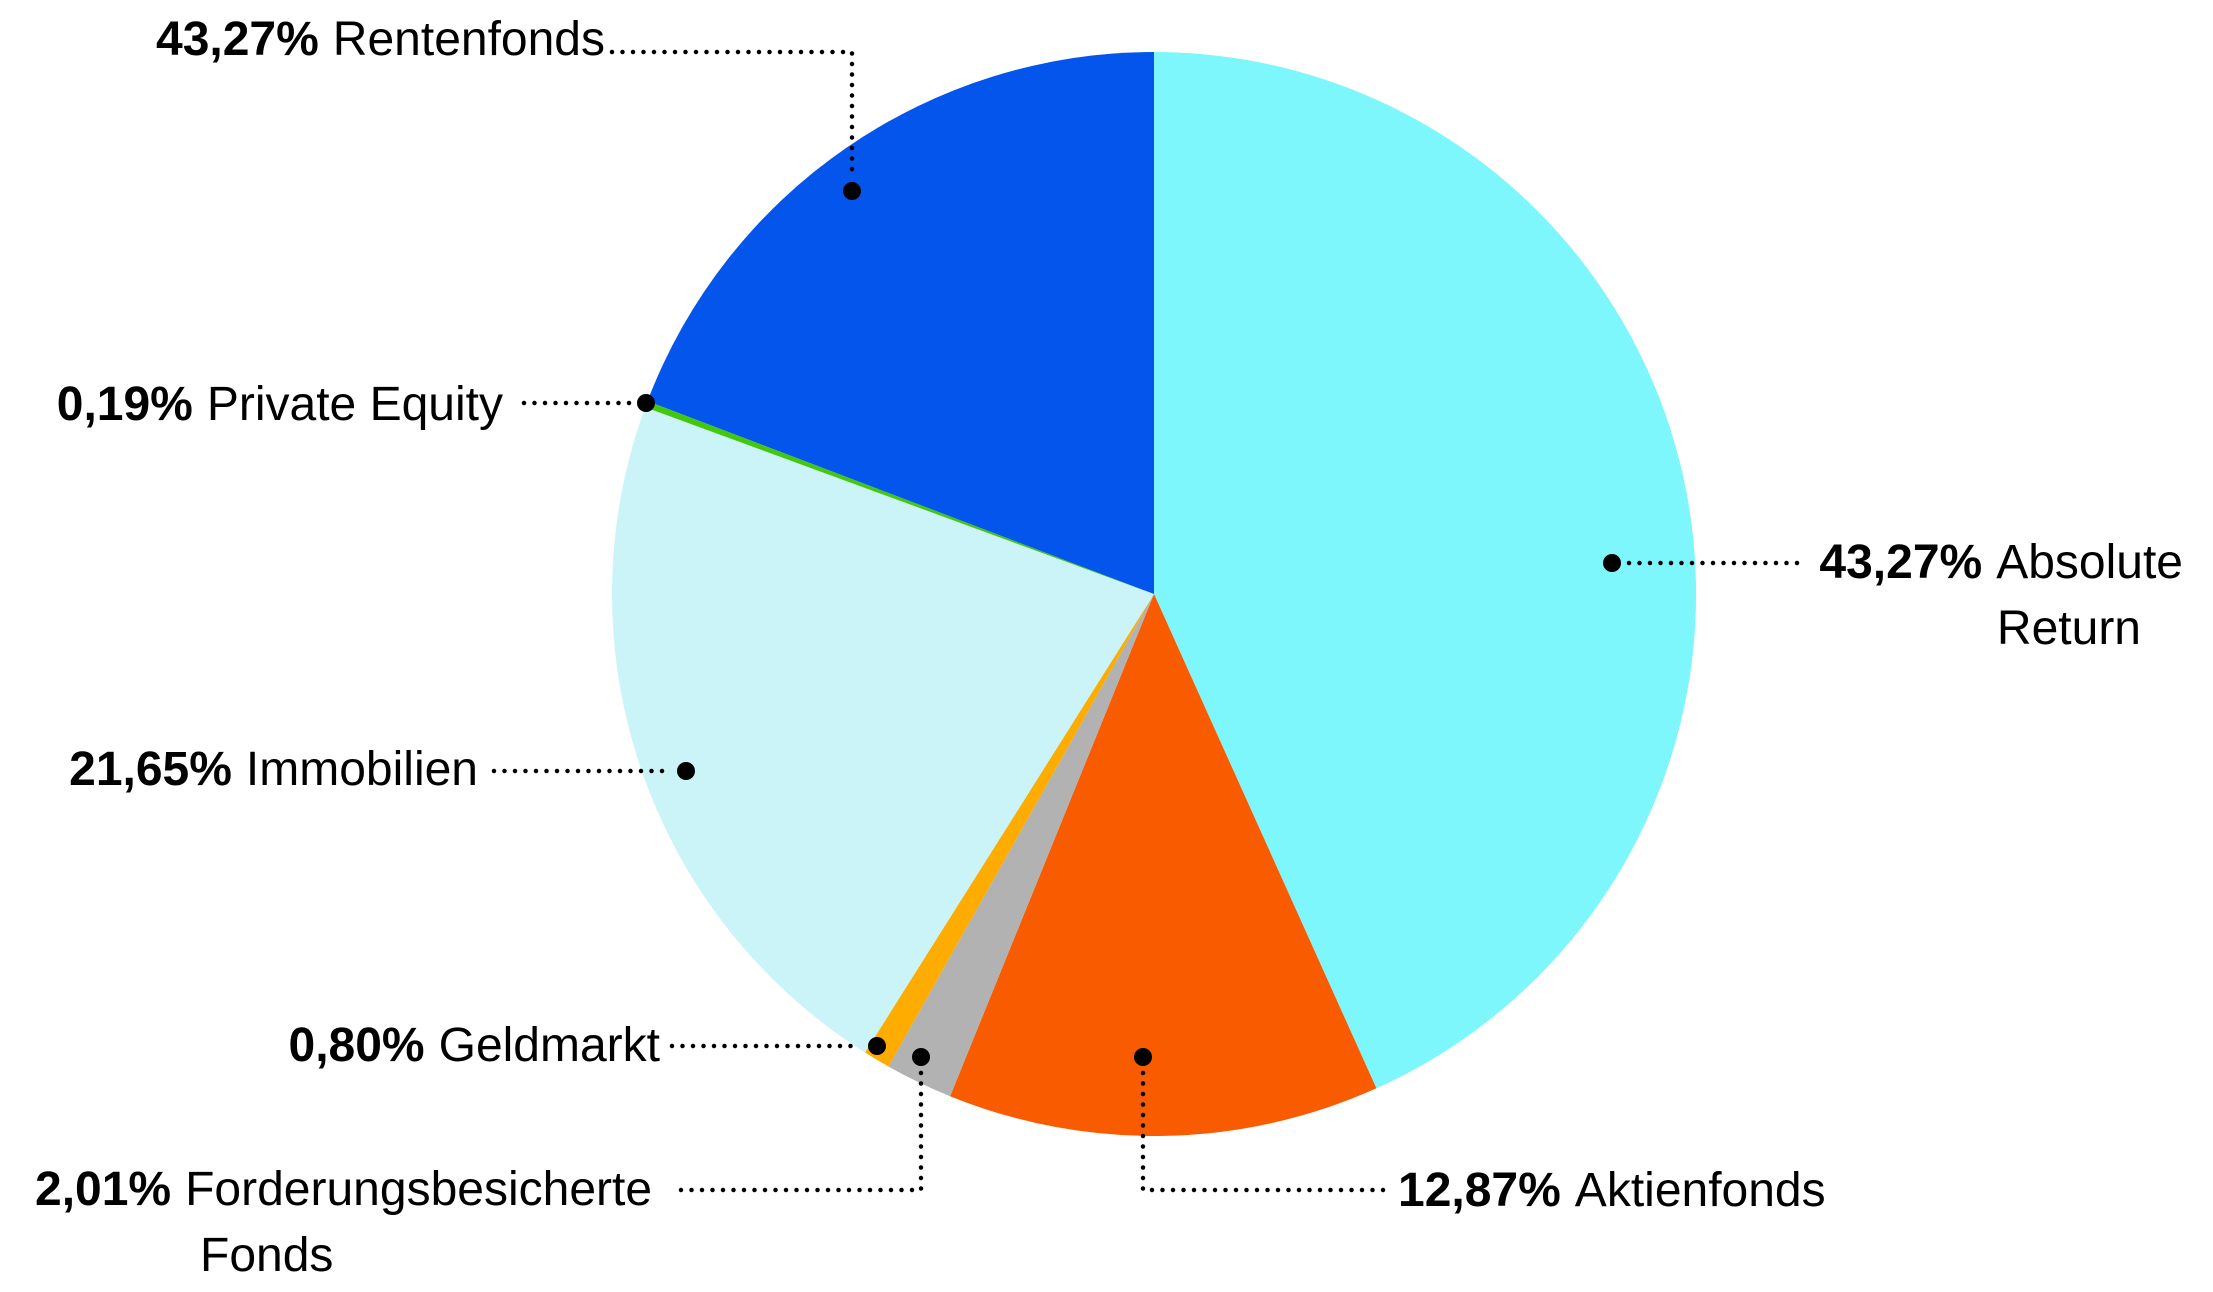 The width and height of the screenshot is (2213, 1292). I want to click on category-name: Return, so click(2068, 628).